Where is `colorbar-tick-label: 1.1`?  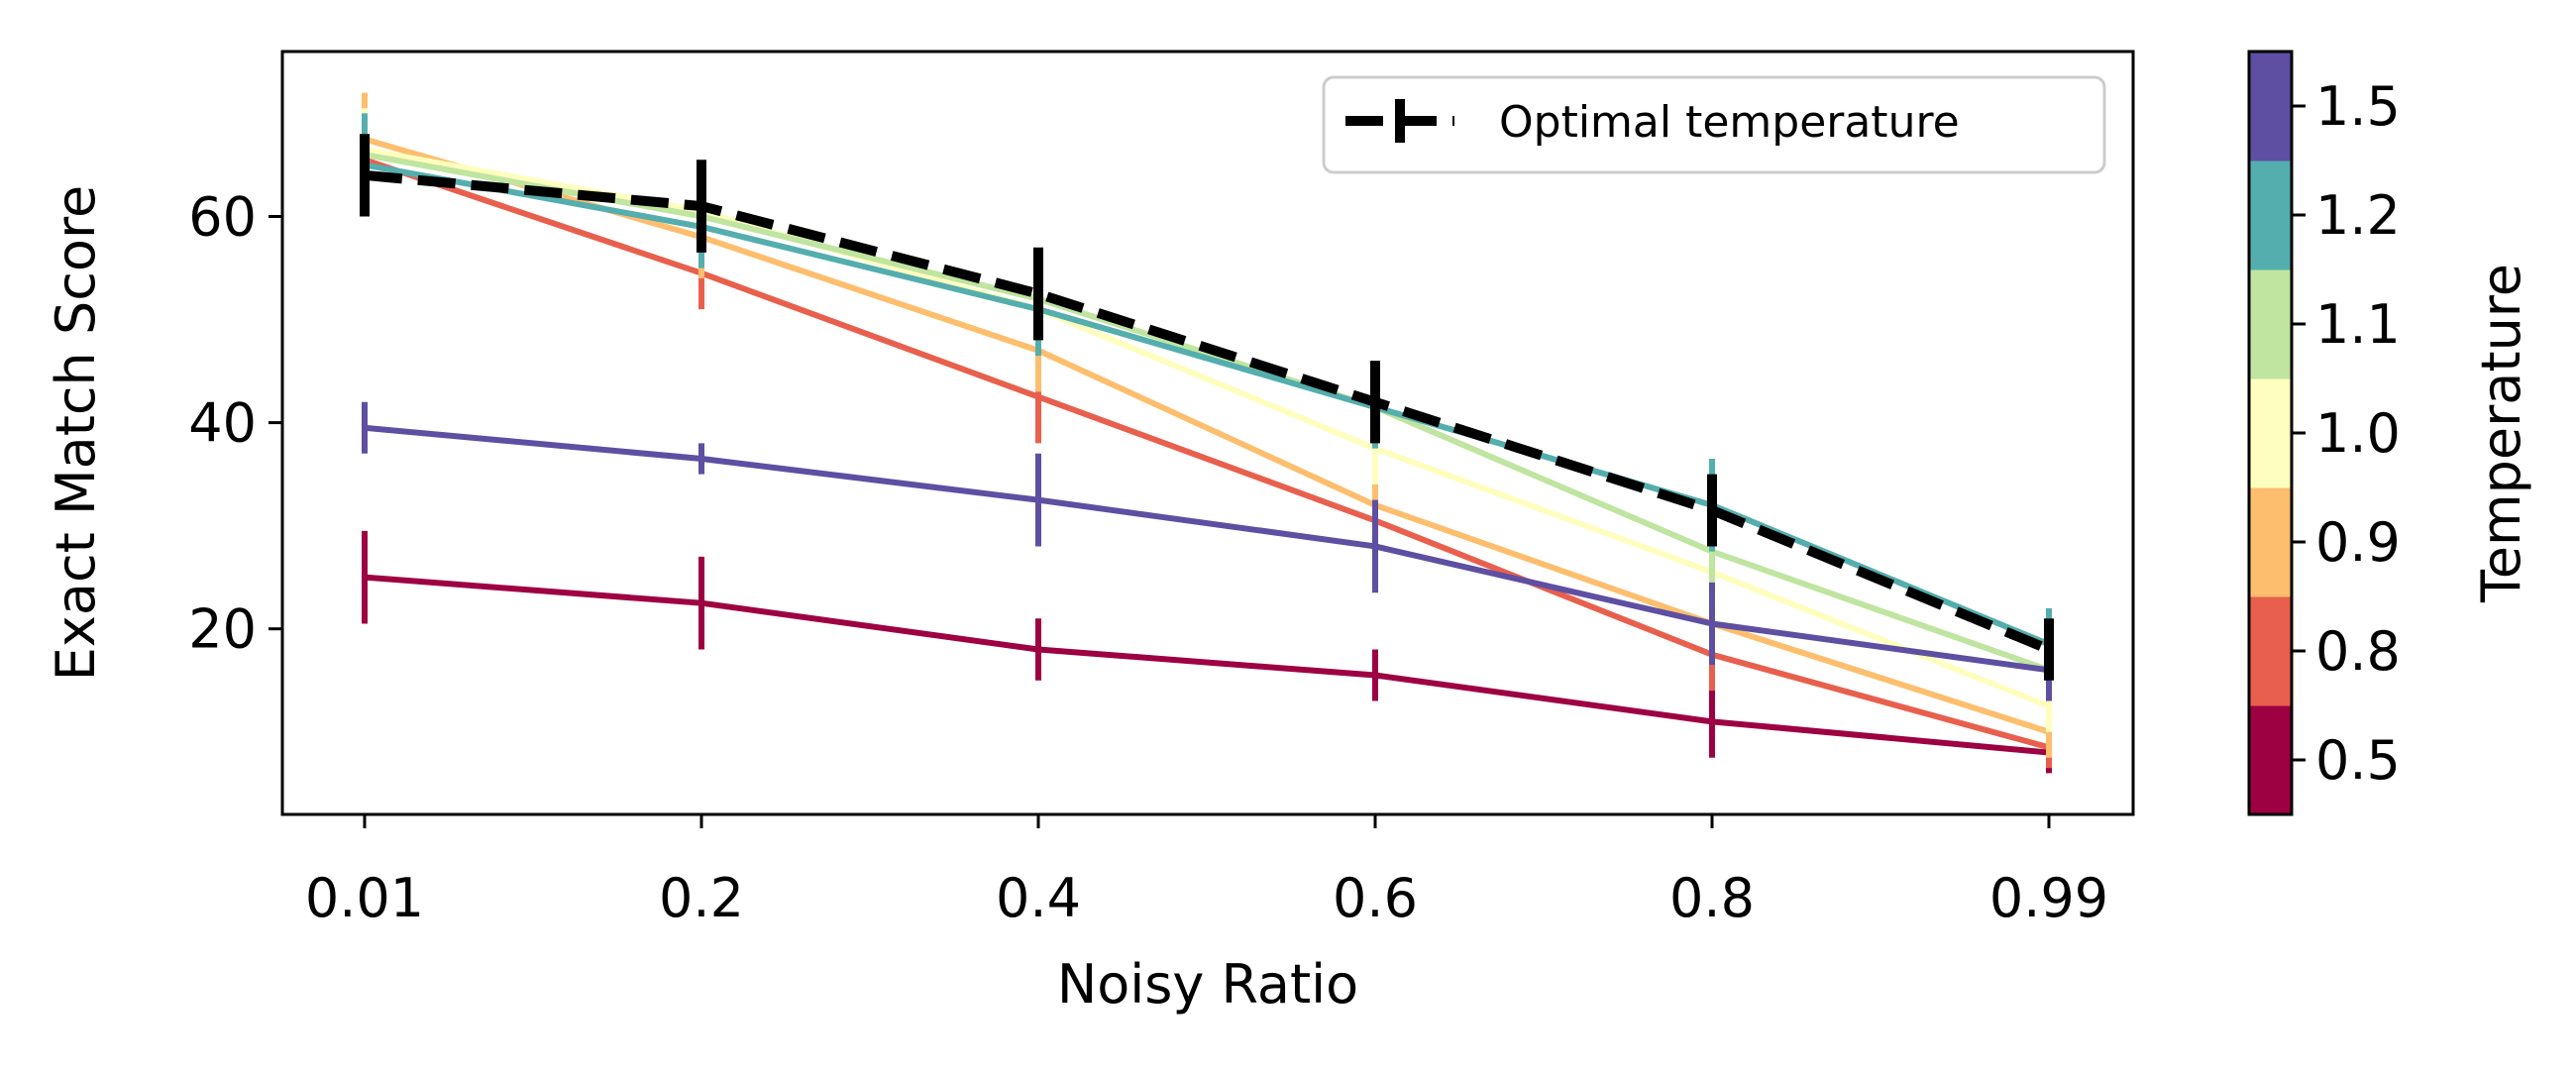 colorbar-tick-label: 1.1 is located at coordinates (2358, 324).